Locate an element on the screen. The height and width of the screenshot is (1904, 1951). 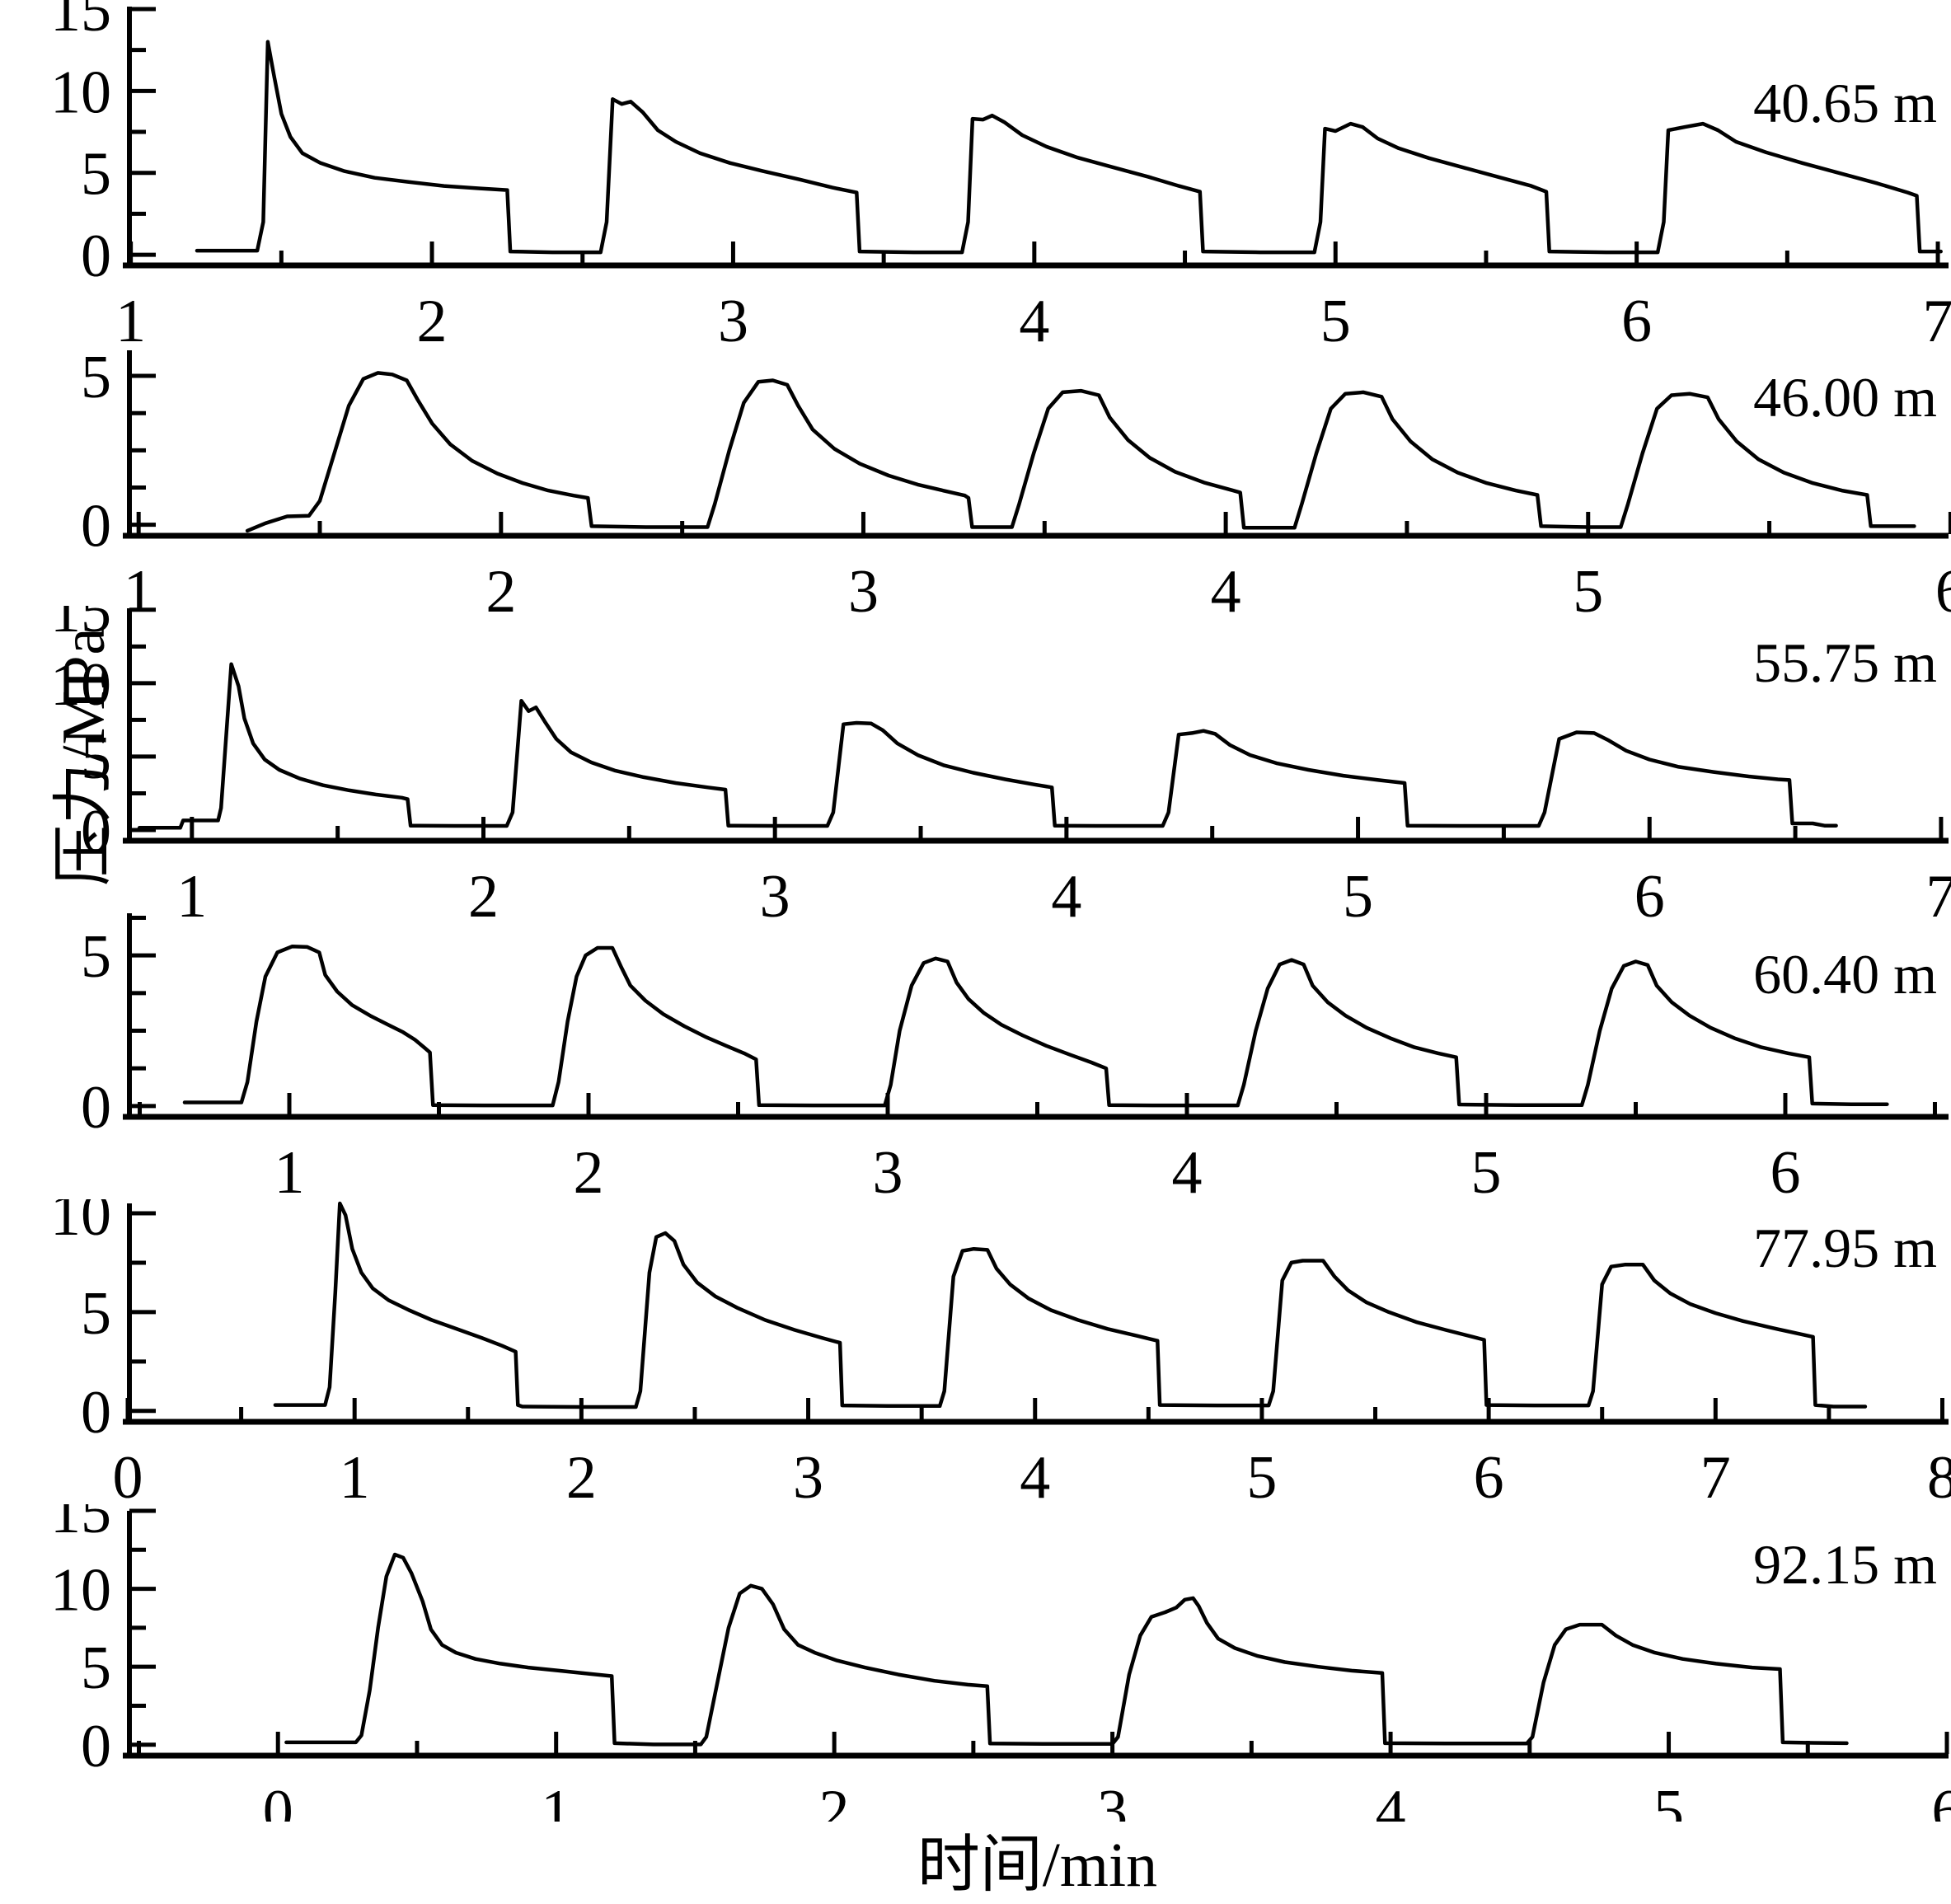
depth-label: 55.75 m is located at coordinates (1845, 662).